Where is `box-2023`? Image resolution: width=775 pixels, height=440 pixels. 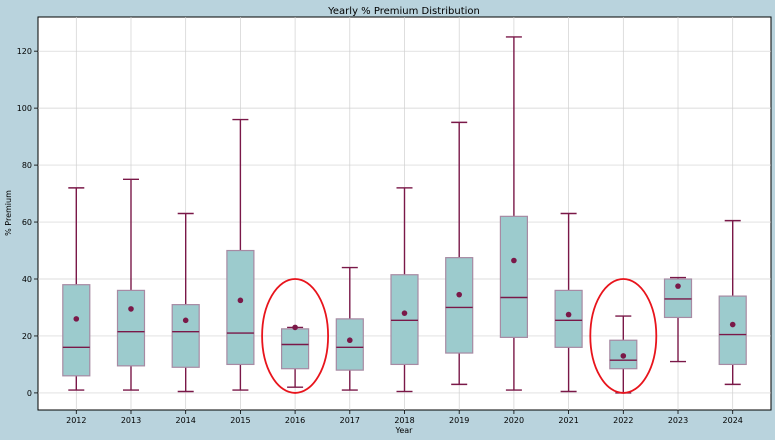 box-2023 is located at coordinates (678, 319).